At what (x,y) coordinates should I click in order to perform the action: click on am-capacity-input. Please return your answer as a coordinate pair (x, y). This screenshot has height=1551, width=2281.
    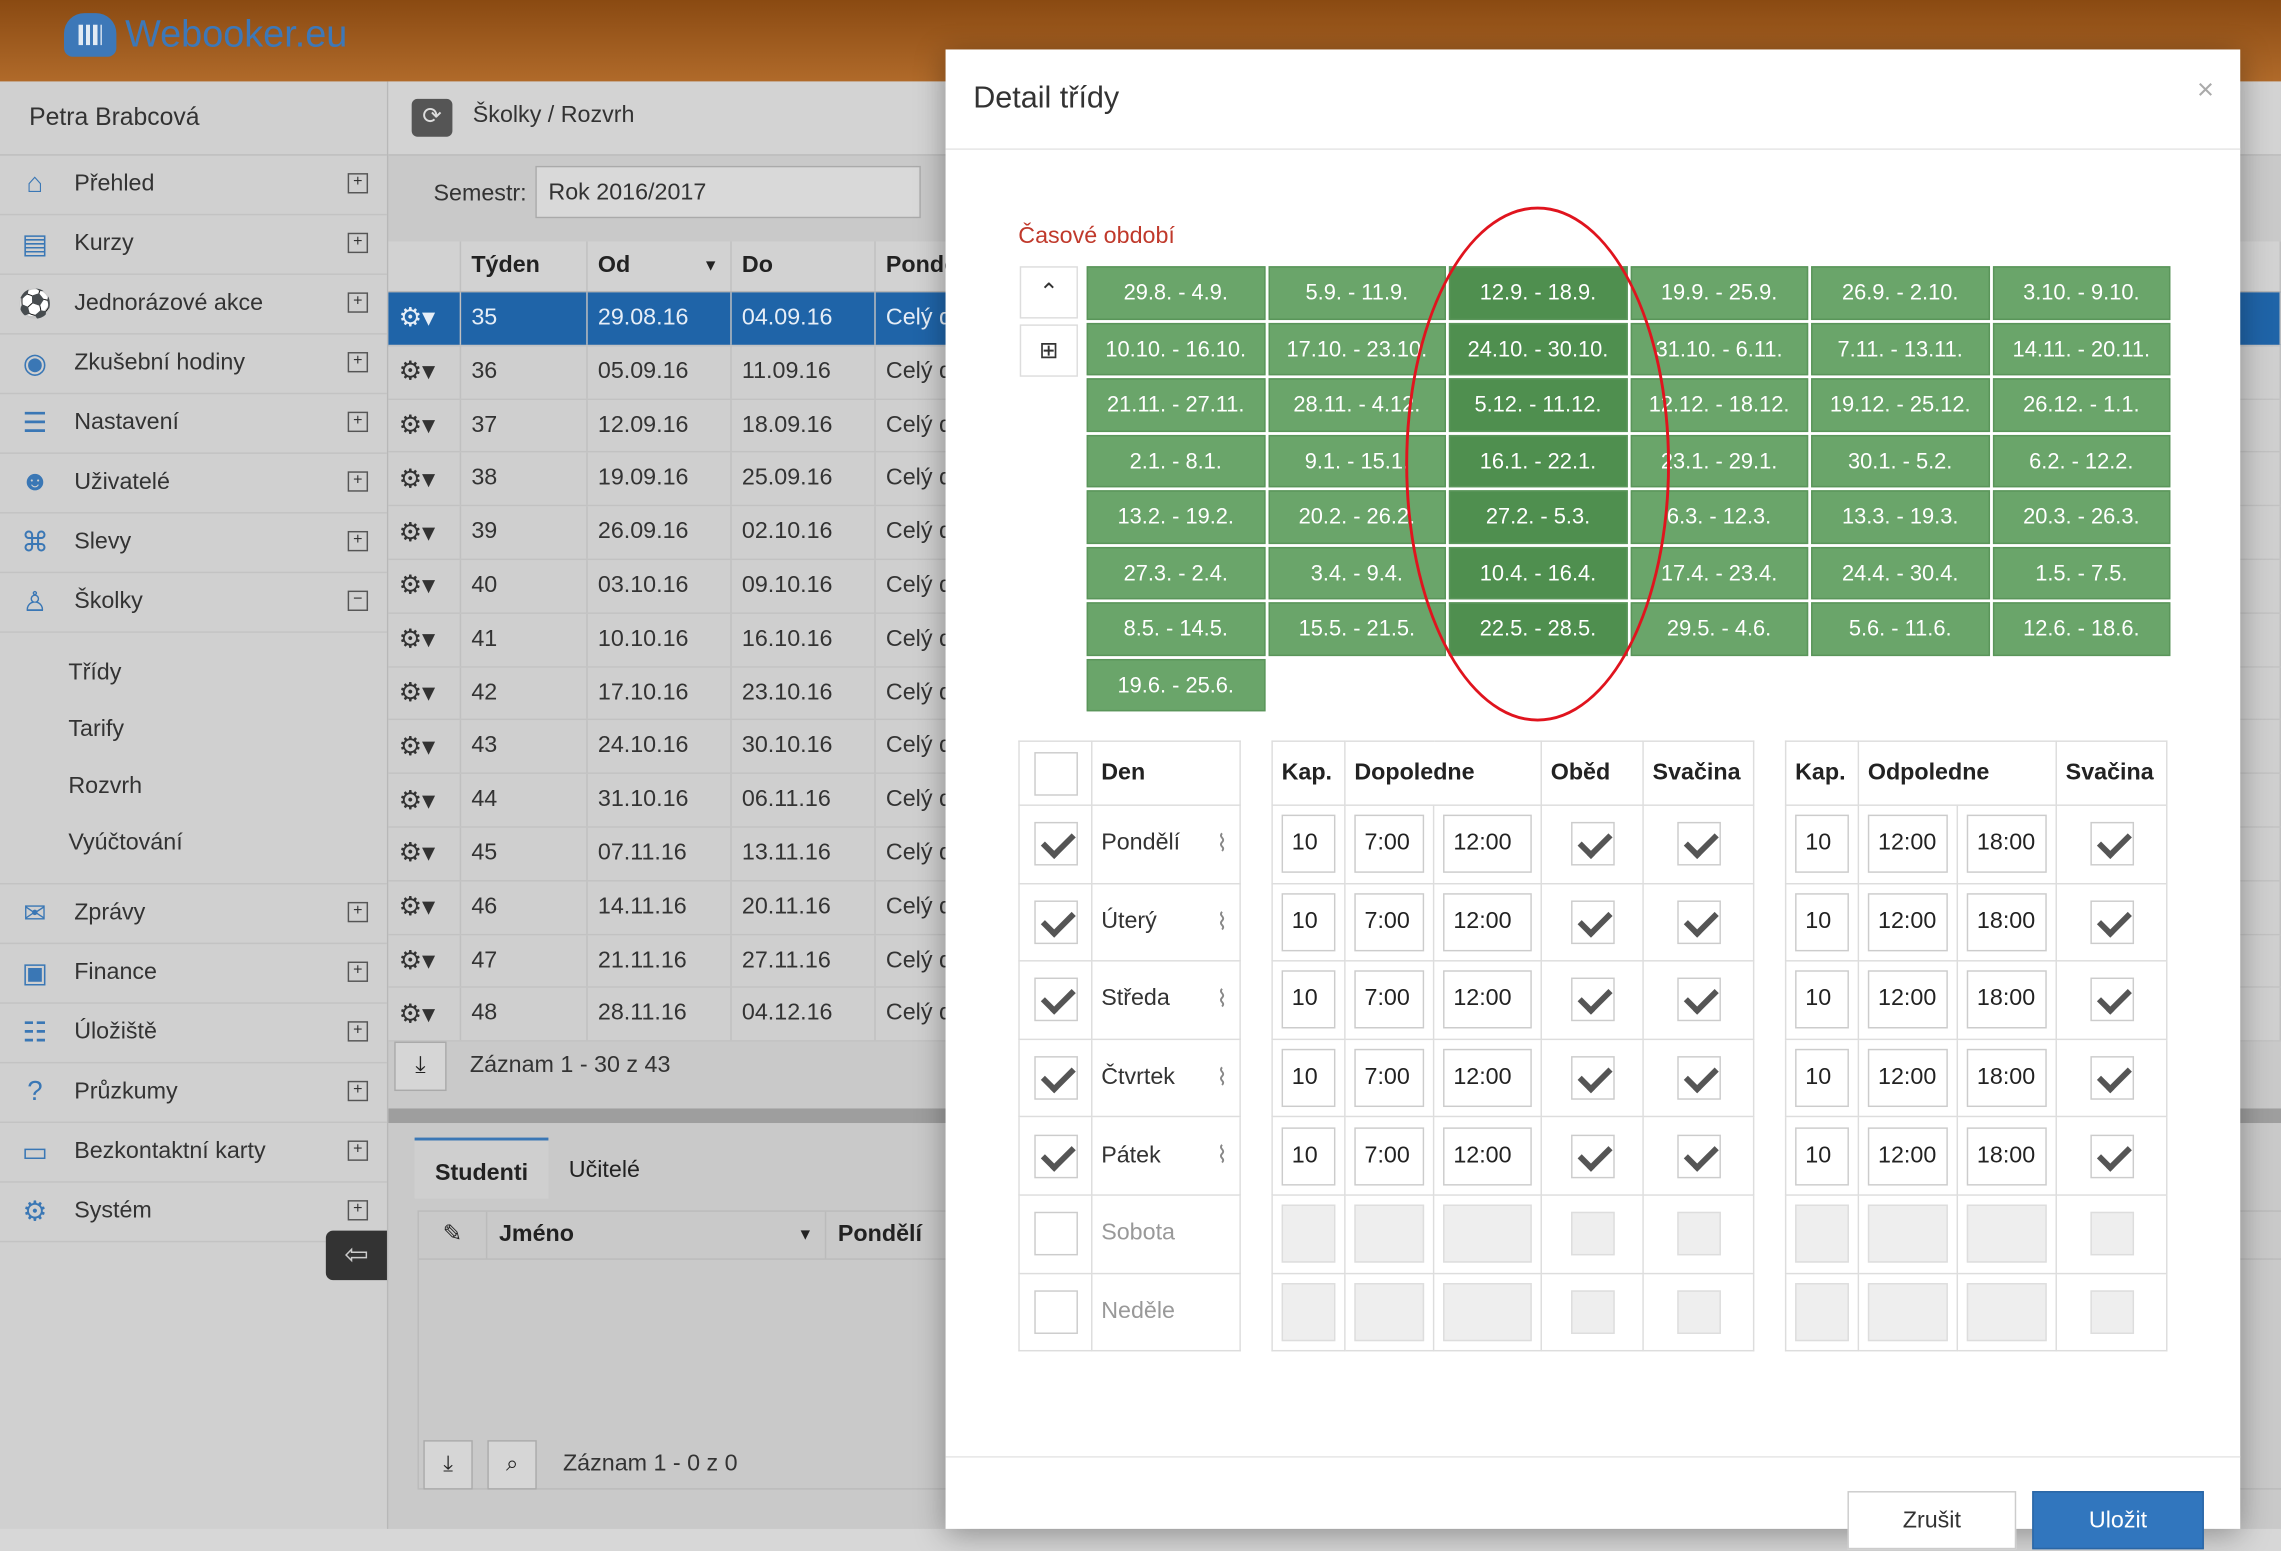
    Looking at the image, I should click on (1308, 1234).